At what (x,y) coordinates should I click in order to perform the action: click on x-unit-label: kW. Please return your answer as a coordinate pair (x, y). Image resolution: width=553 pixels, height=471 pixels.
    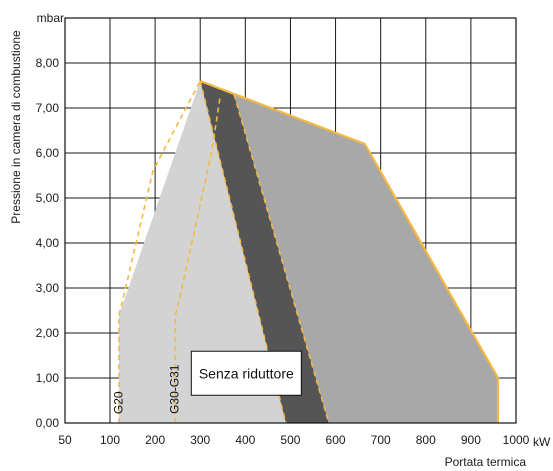
    Looking at the image, I should click on (542, 442).